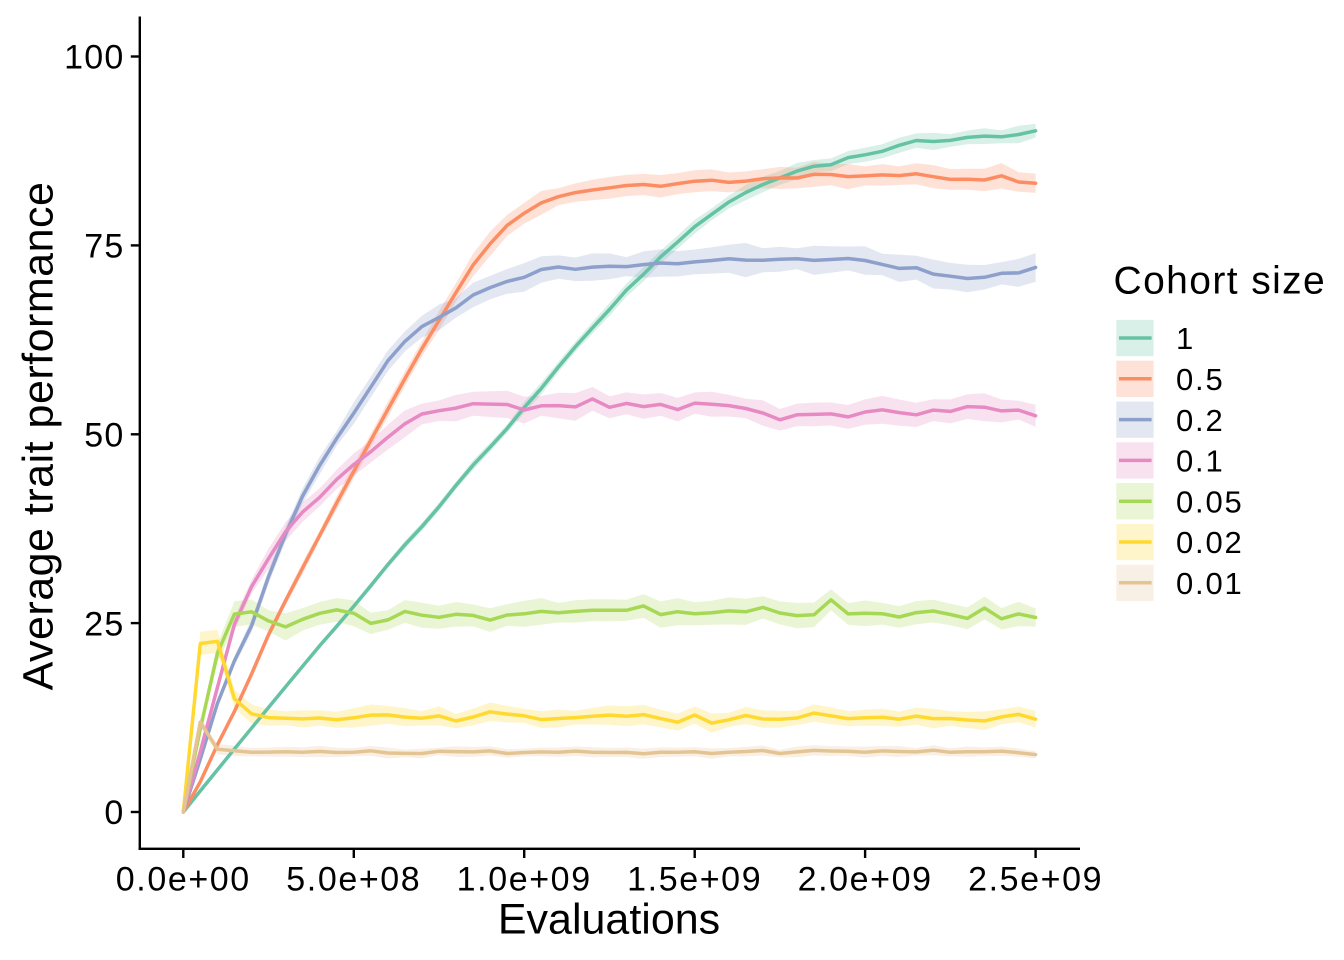 This screenshot has height=960, width=1344. I want to click on svg-text: 1, so click(1185, 338).